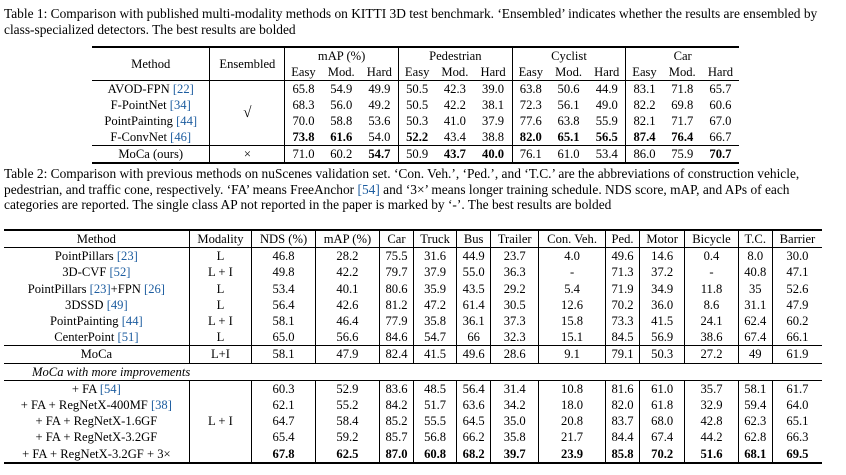 This screenshot has width=846, height=475. What do you see at coordinates (435, 337) in the screenshot?
I see `t2-value-cell: 54.7` at bounding box center [435, 337].